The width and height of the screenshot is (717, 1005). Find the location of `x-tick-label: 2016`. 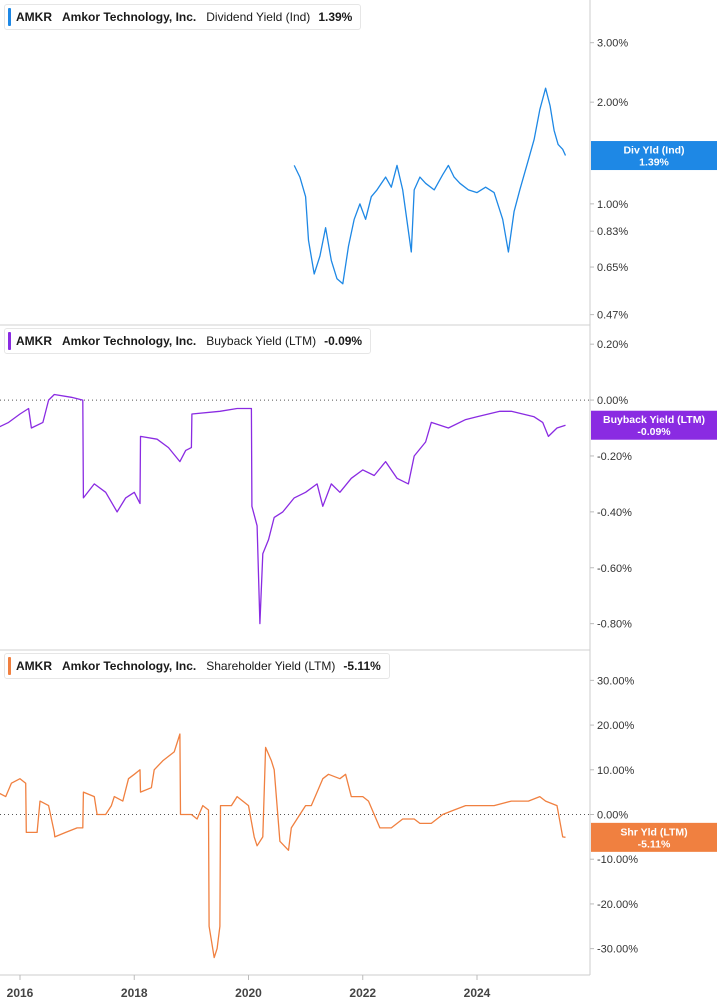

x-tick-label: 2016 is located at coordinates (20, 993).